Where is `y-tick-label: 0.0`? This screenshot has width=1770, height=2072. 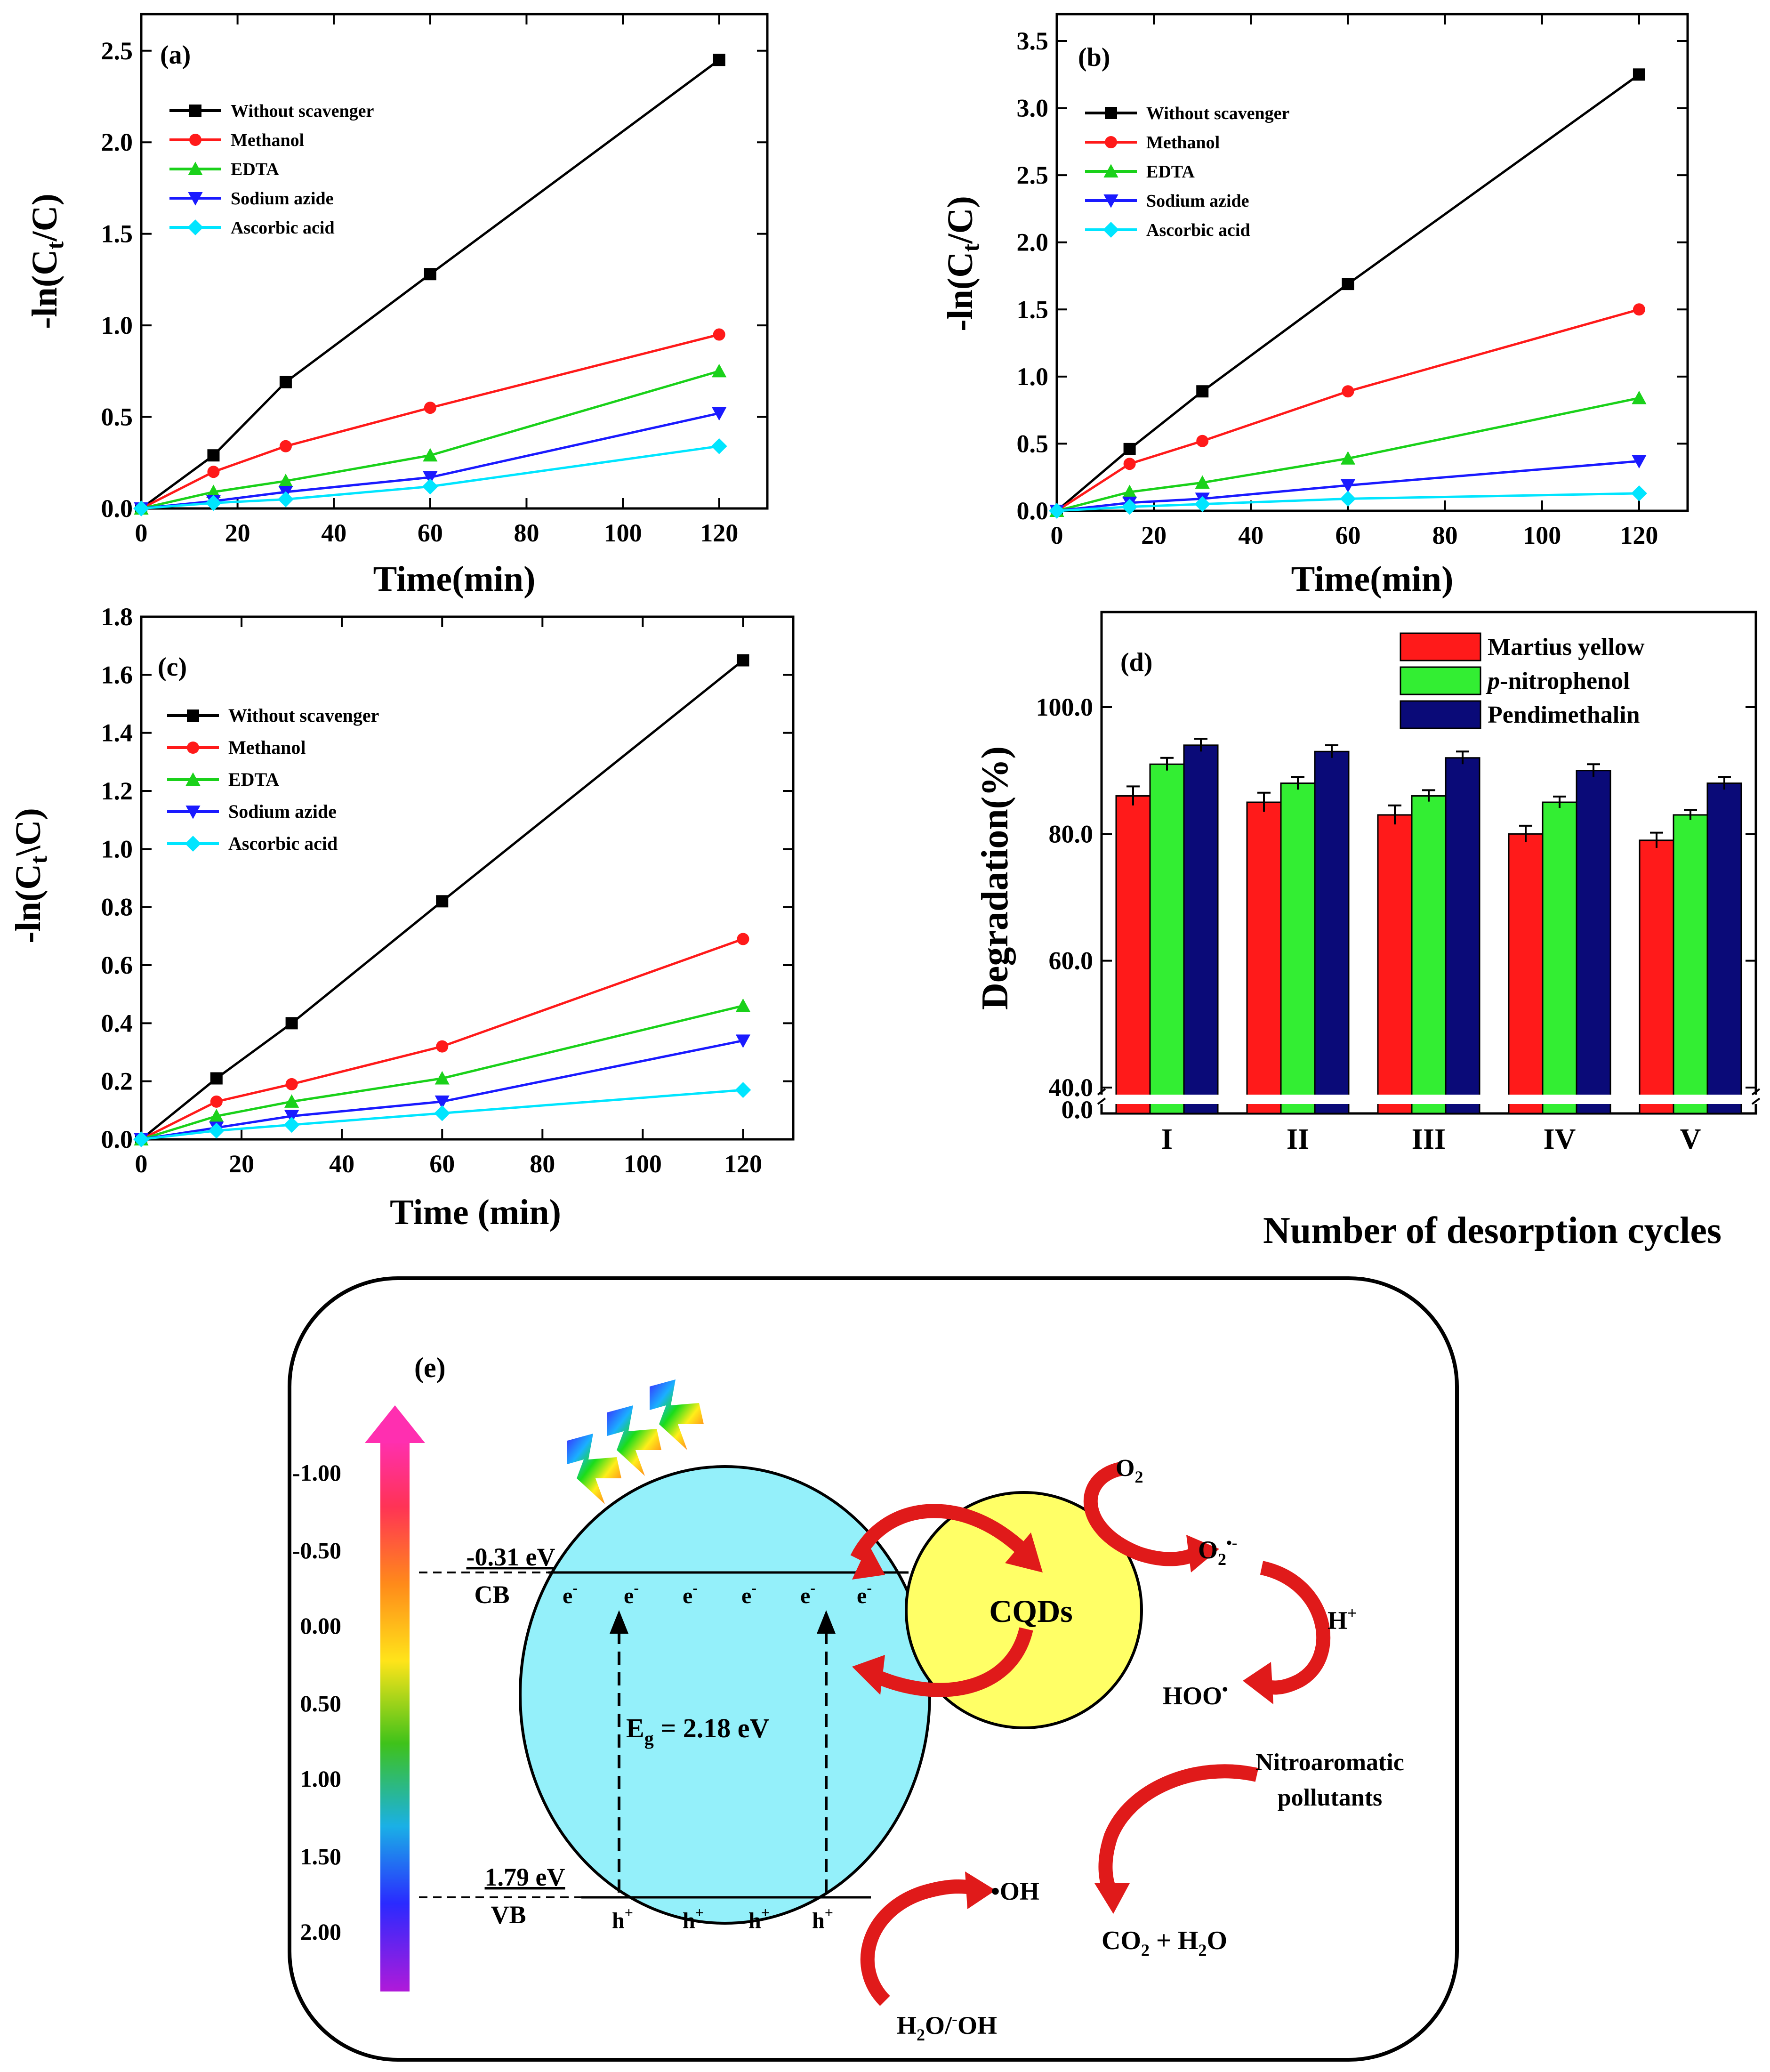
y-tick-label: 0.0 is located at coordinates (1078, 1110).